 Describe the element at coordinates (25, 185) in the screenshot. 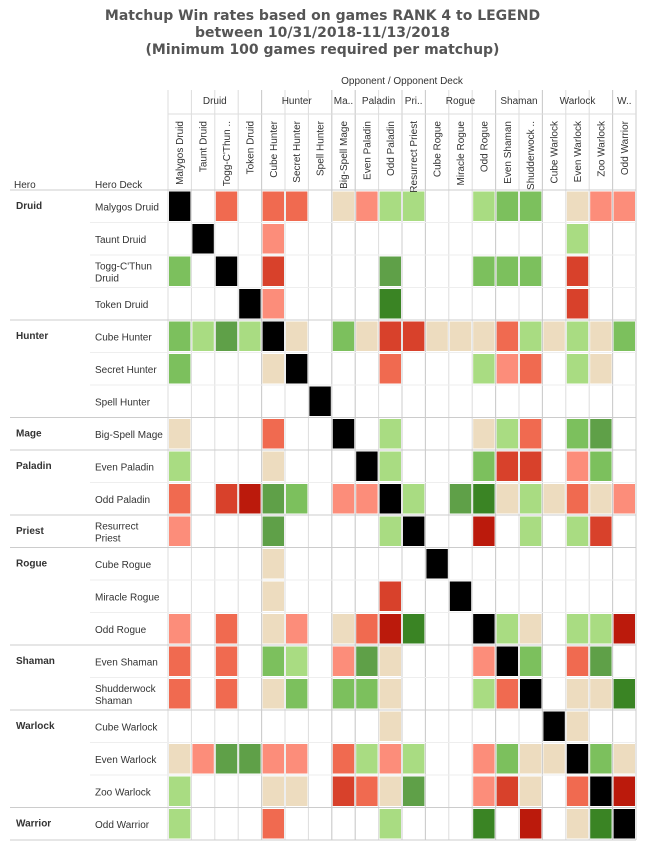

I see `row-header-hero: Hero` at that location.